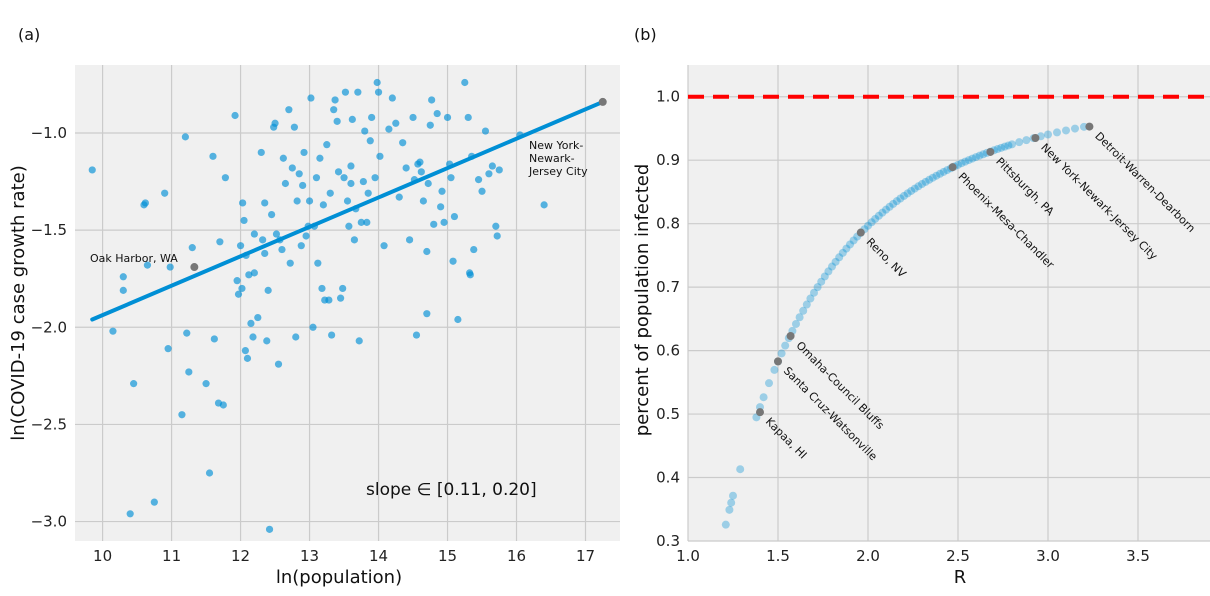  I want to click on panel-a-xlabel: ln(population), so click(339, 577).